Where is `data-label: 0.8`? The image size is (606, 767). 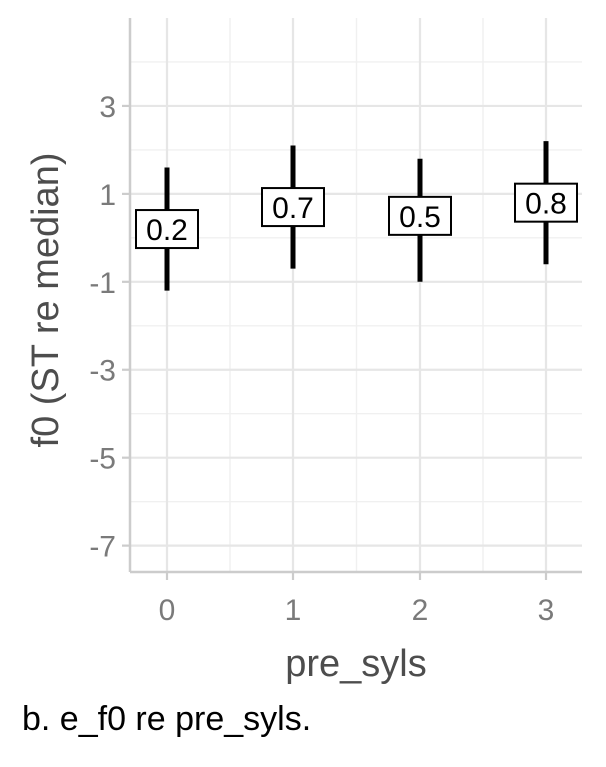
data-label: 0.8 is located at coordinates (546, 204).